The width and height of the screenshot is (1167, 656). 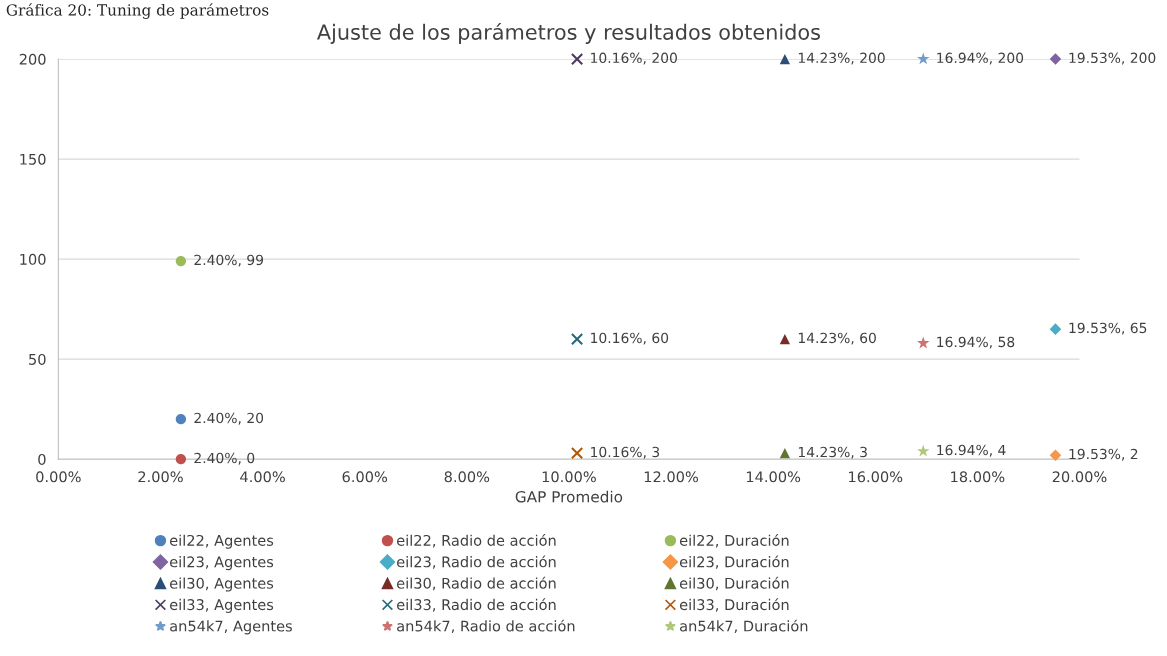 I want to click on legend-label: an54k7, Agentes, so click(x=231, y=627).